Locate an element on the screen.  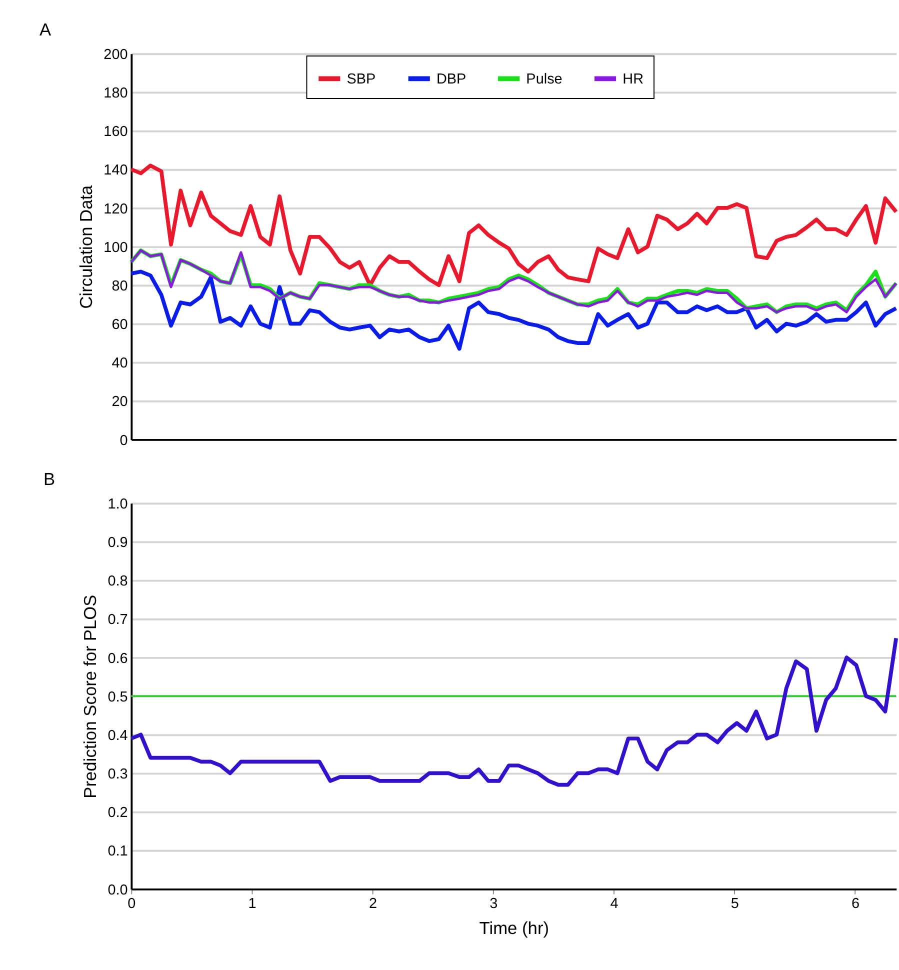
y-tick-label: 0.9 is located at coordinates (118, 543).